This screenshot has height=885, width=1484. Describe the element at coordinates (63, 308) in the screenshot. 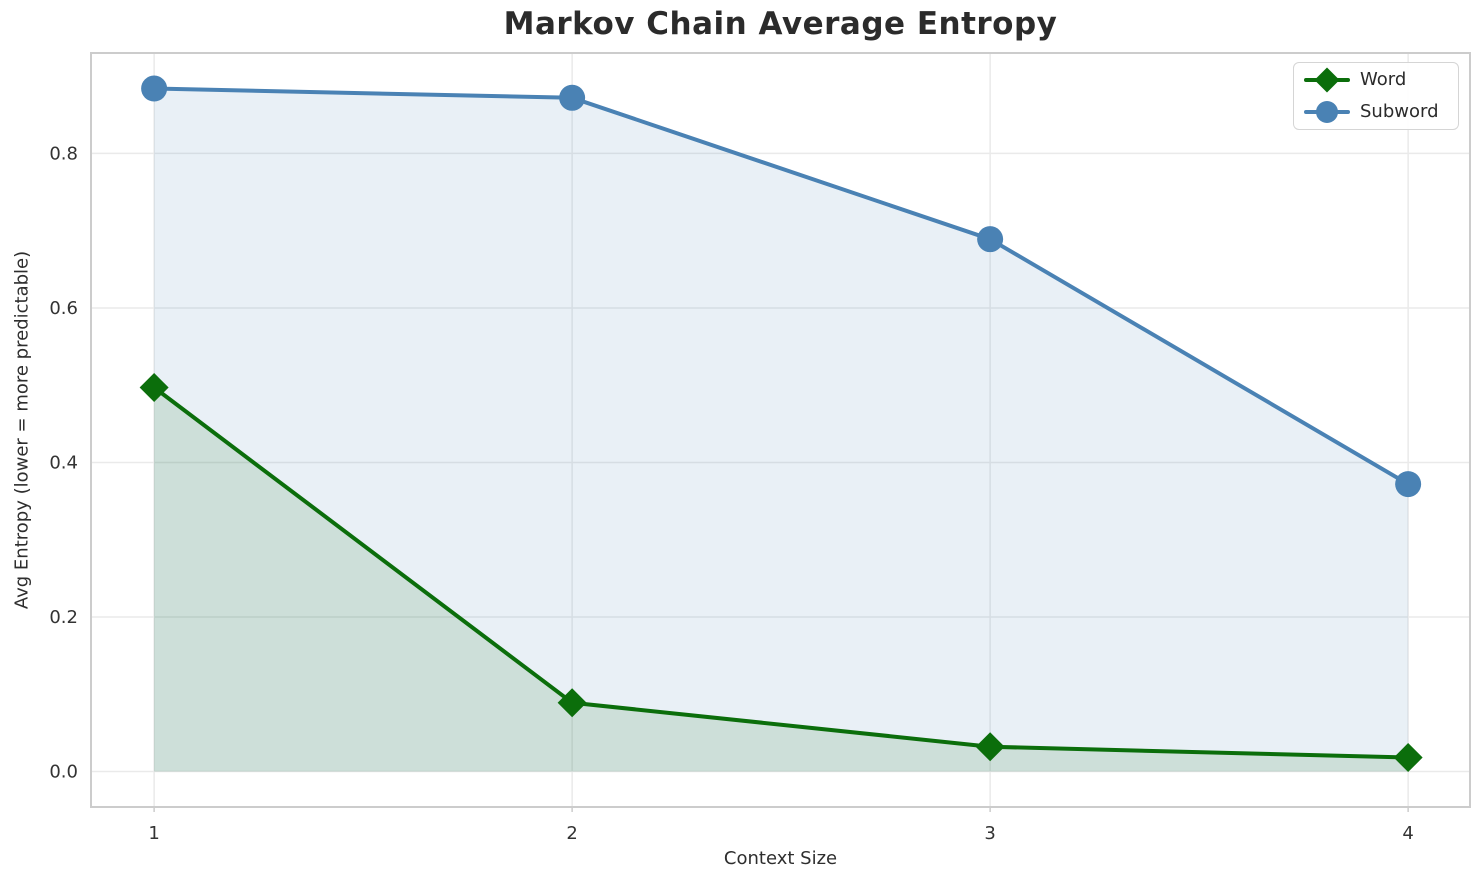

I see `y-tick-label: 0.6` at that location.